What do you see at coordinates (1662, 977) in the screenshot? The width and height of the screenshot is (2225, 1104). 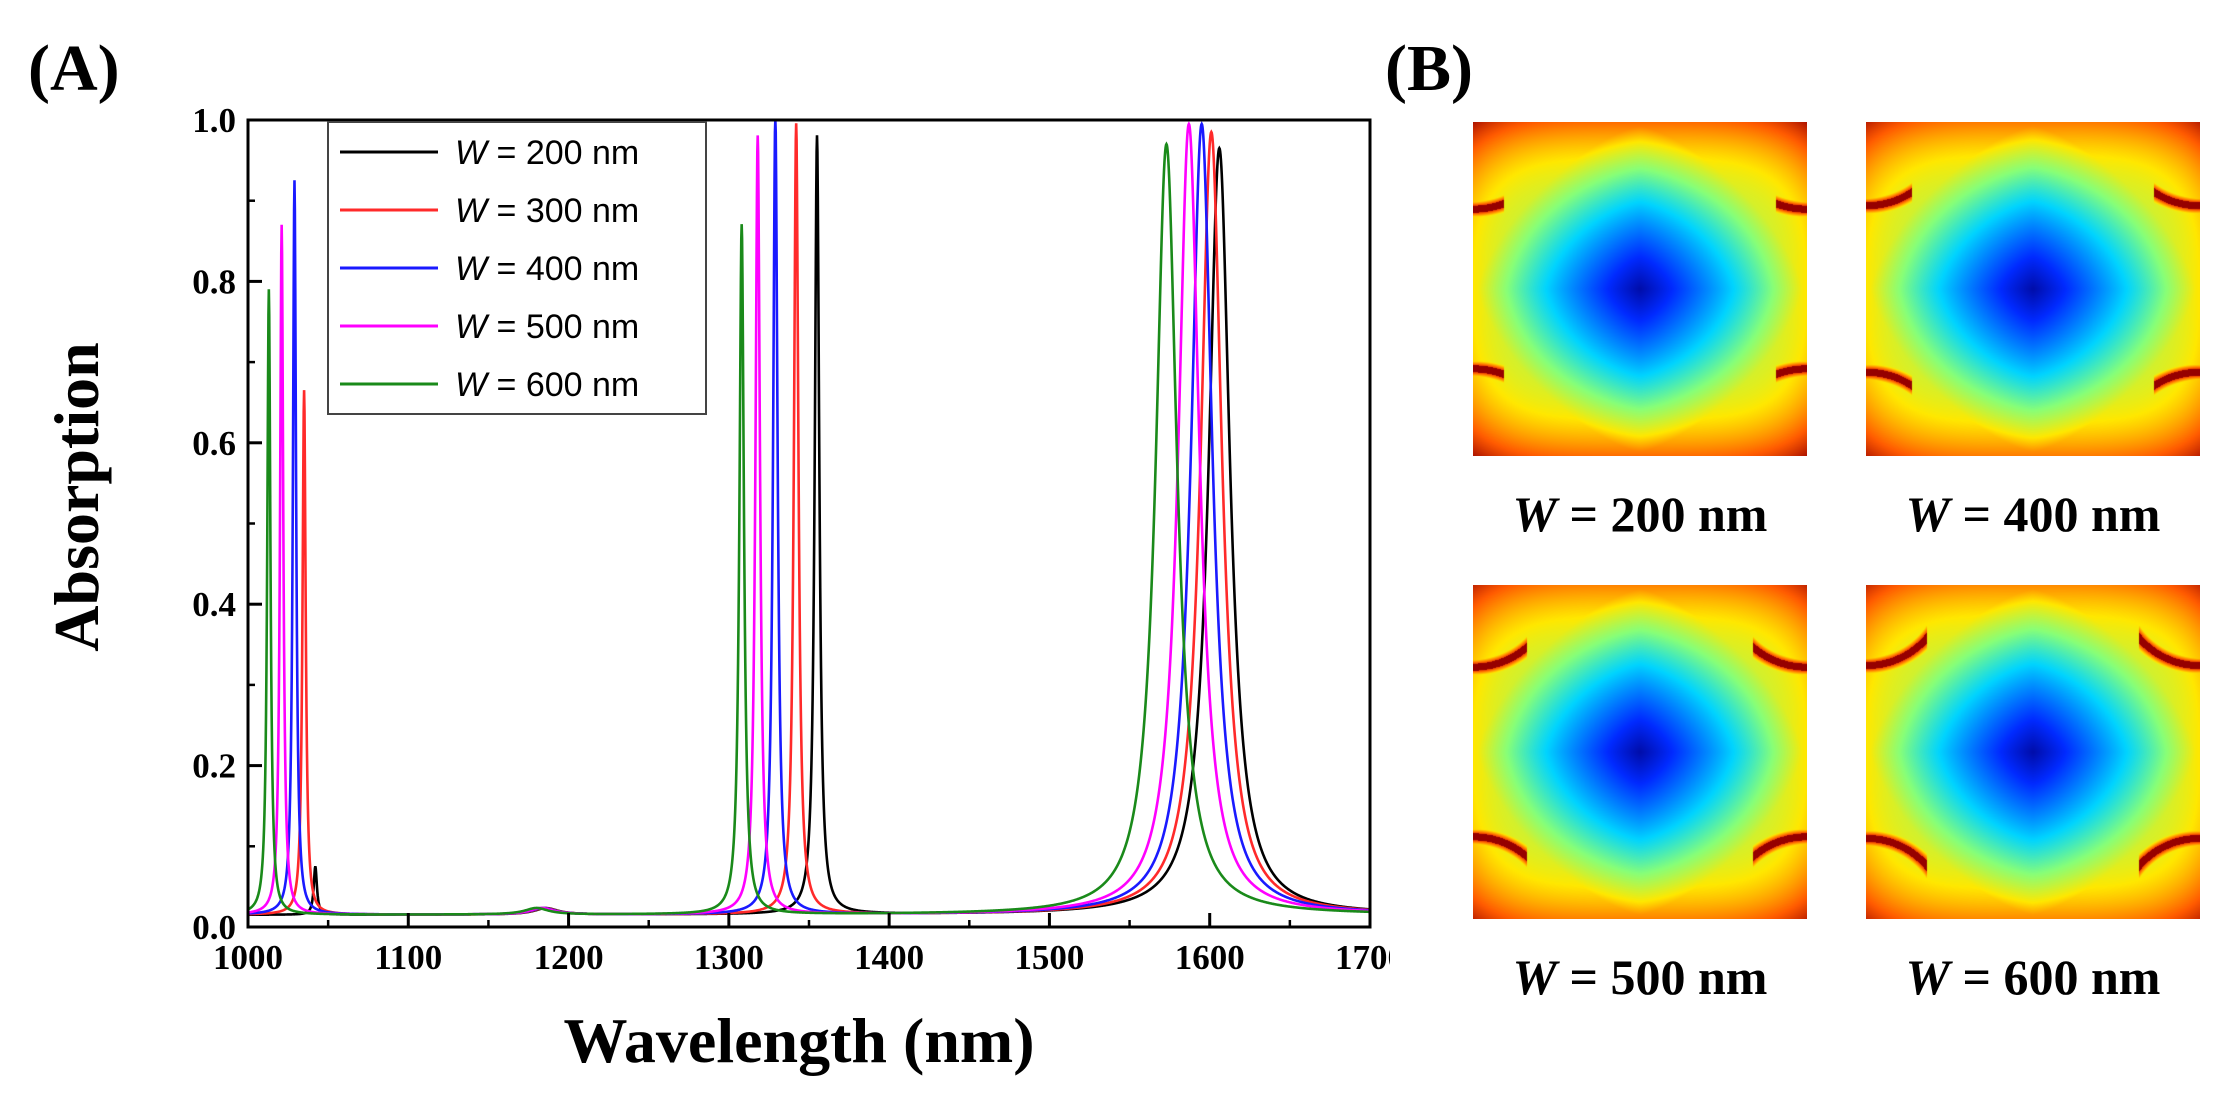 I see `caption-value: = 500 nm` at bounding box center [1662, 977].